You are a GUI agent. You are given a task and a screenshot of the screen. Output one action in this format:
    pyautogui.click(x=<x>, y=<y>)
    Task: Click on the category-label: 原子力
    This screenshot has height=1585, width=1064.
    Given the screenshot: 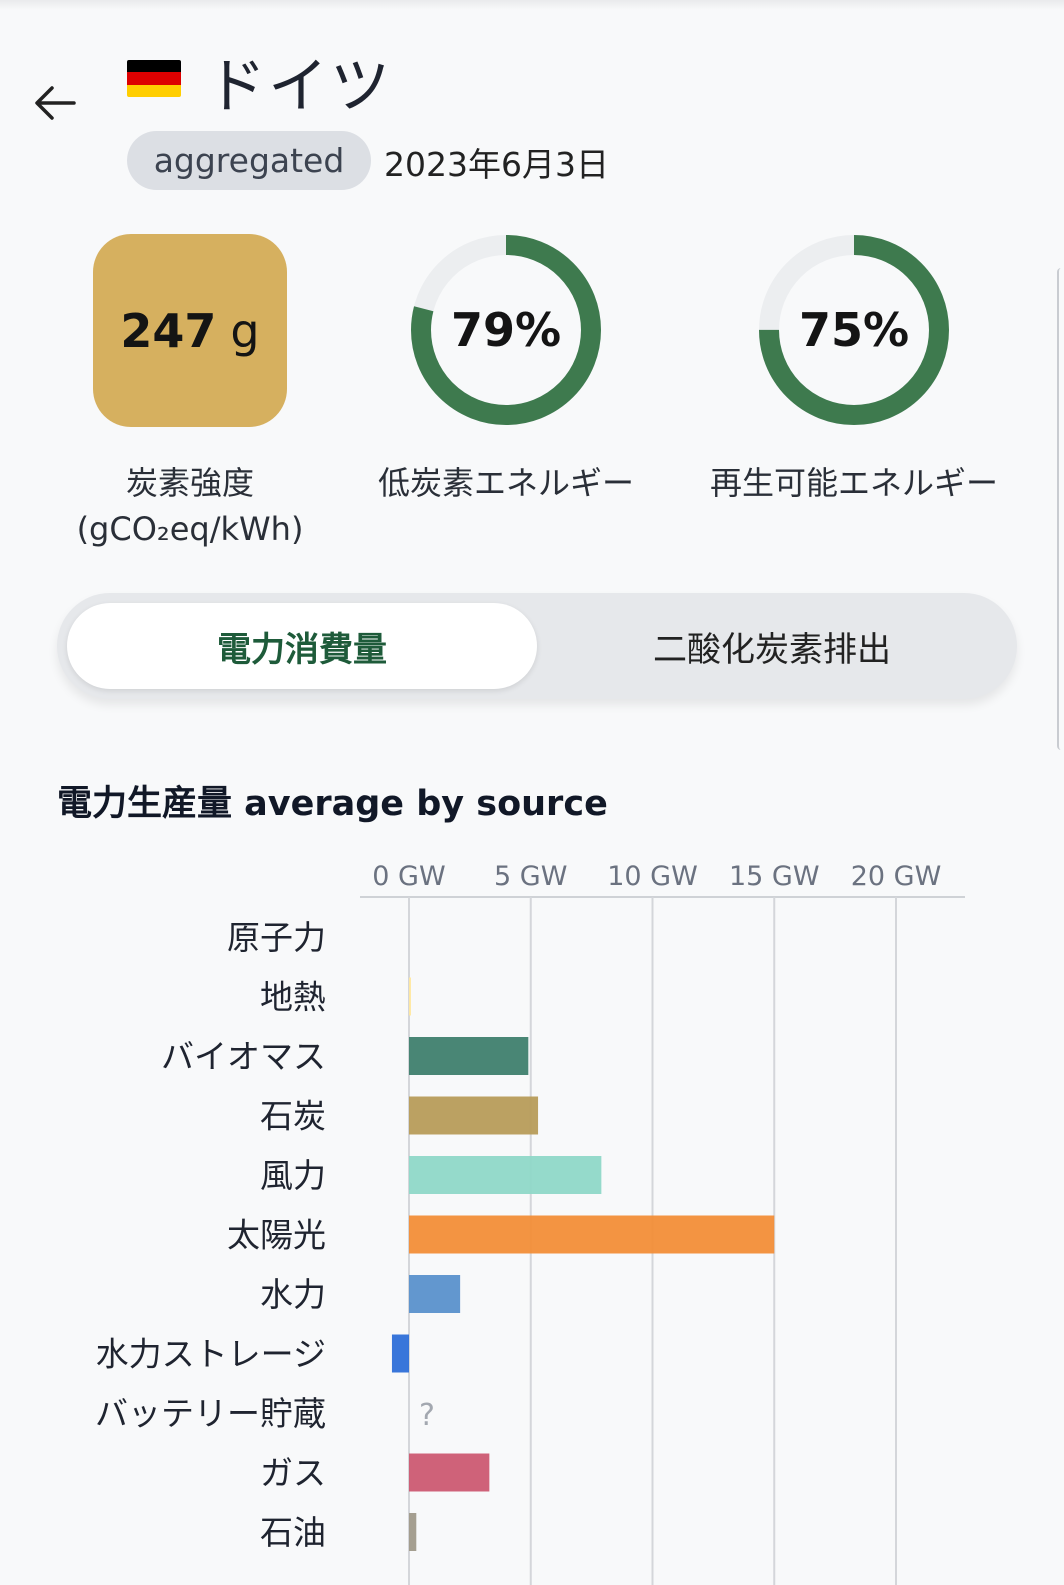 What is the action you would take?
    pyautogui.click(x=276, y=937)
    